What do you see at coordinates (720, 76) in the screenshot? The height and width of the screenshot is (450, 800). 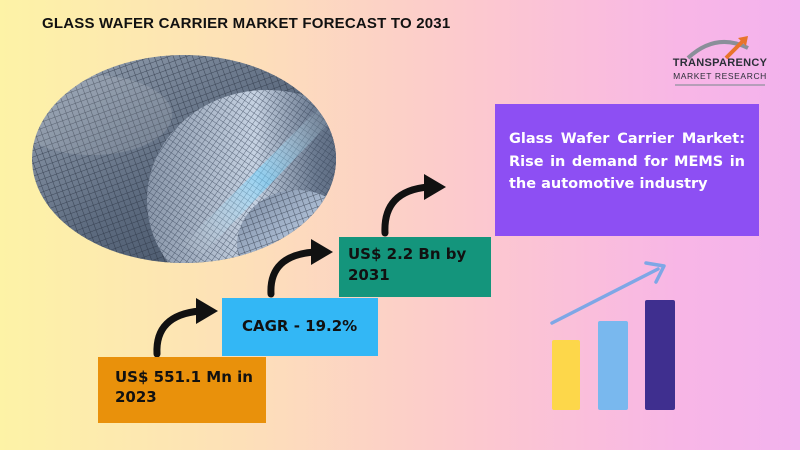 I see `logo-line-2: MARKET RESEARCH` at bounding box center [720, 76].